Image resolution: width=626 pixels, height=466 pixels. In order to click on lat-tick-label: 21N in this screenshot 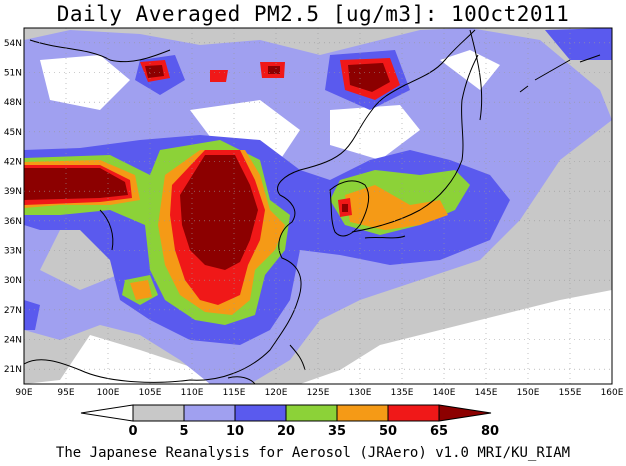, I will do `click(13, 370)`.